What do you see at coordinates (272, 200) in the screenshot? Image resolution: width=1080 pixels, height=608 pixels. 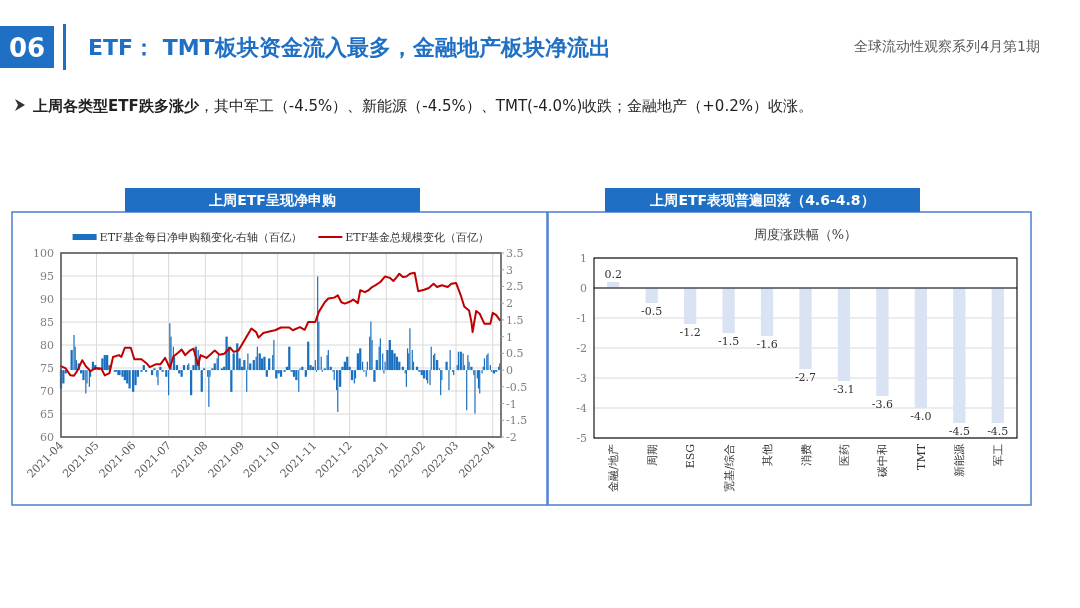 I see `chart-title: 上周ETF呈现净申购` at bounding box center [272, 200].